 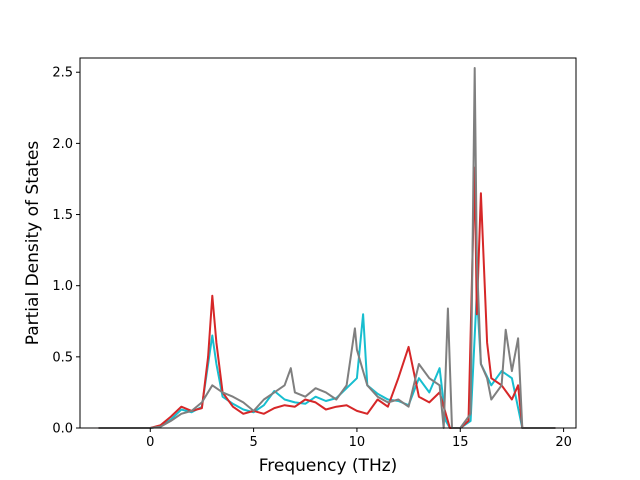 I want to click on x-tick-label: 5, so click(x=253, y=442).